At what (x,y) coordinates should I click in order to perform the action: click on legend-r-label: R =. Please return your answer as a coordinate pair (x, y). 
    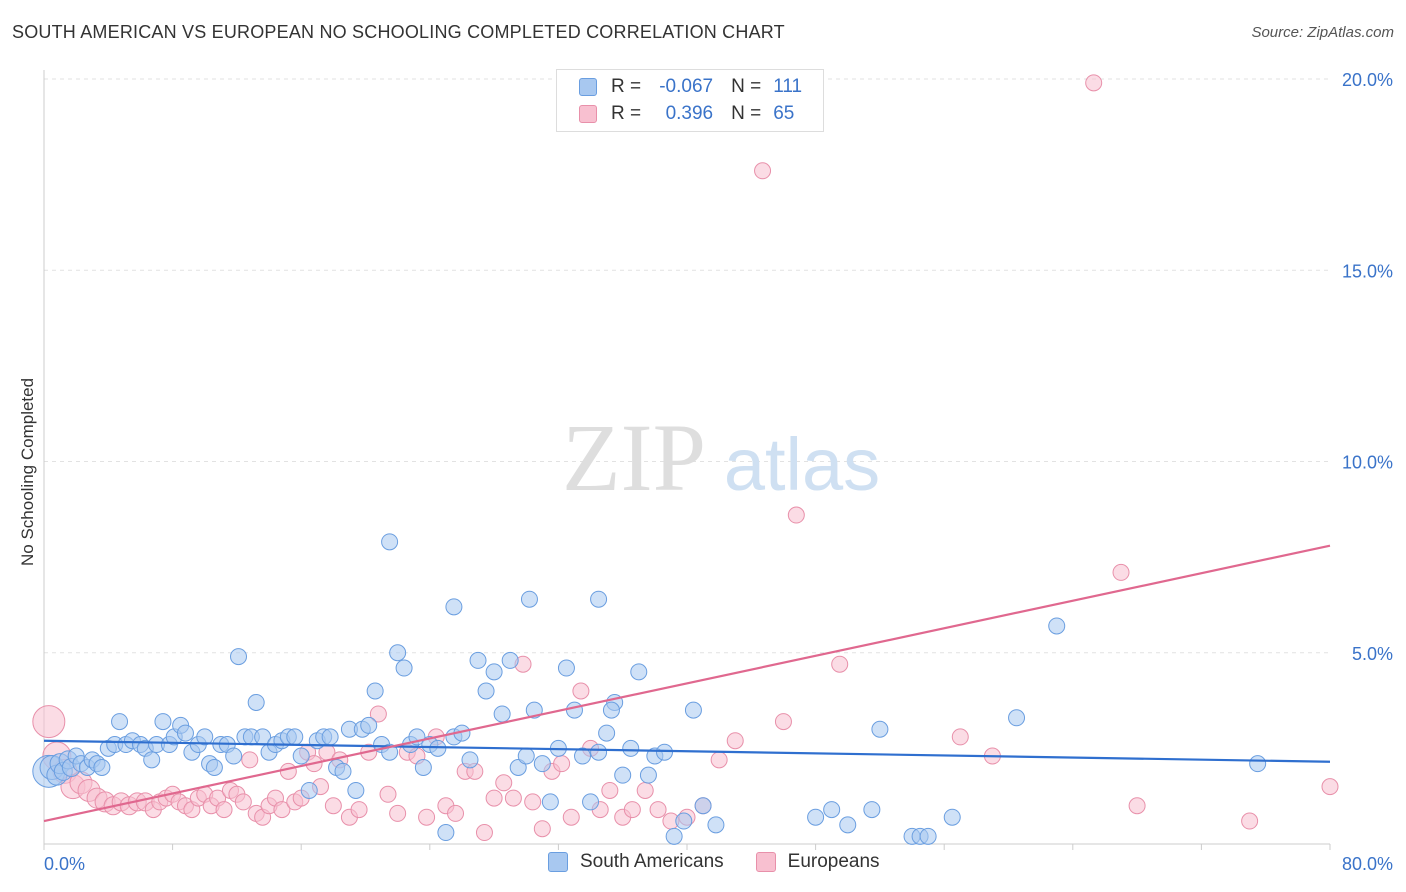
    Looking at the image, I should click on (626, 86).